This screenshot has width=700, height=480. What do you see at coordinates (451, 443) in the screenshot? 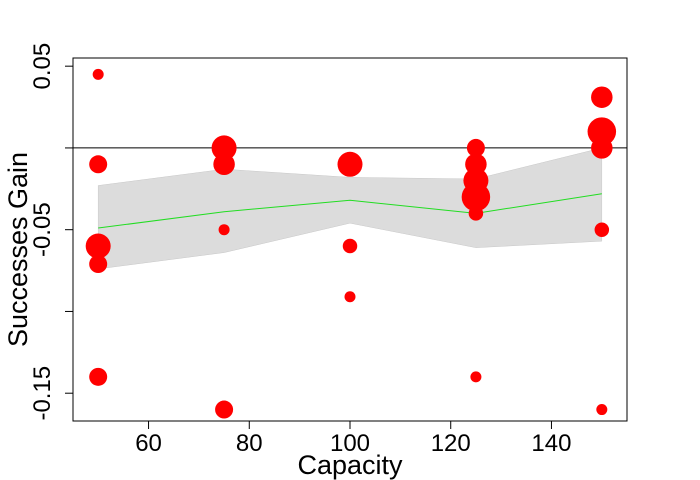
I see `x-tick-label: 120` at bounding box center [451, 443].